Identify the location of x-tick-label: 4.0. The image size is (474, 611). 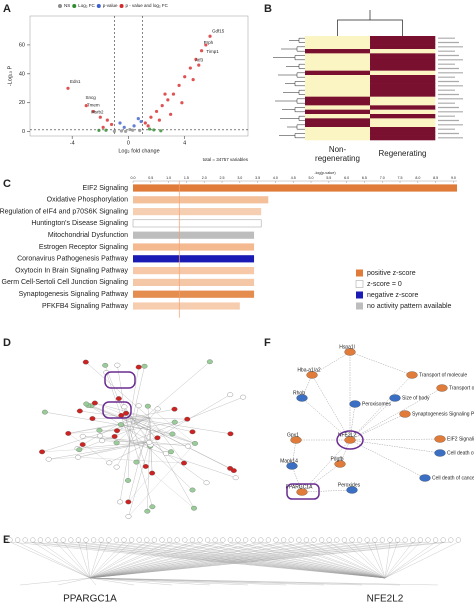
(275, 178).